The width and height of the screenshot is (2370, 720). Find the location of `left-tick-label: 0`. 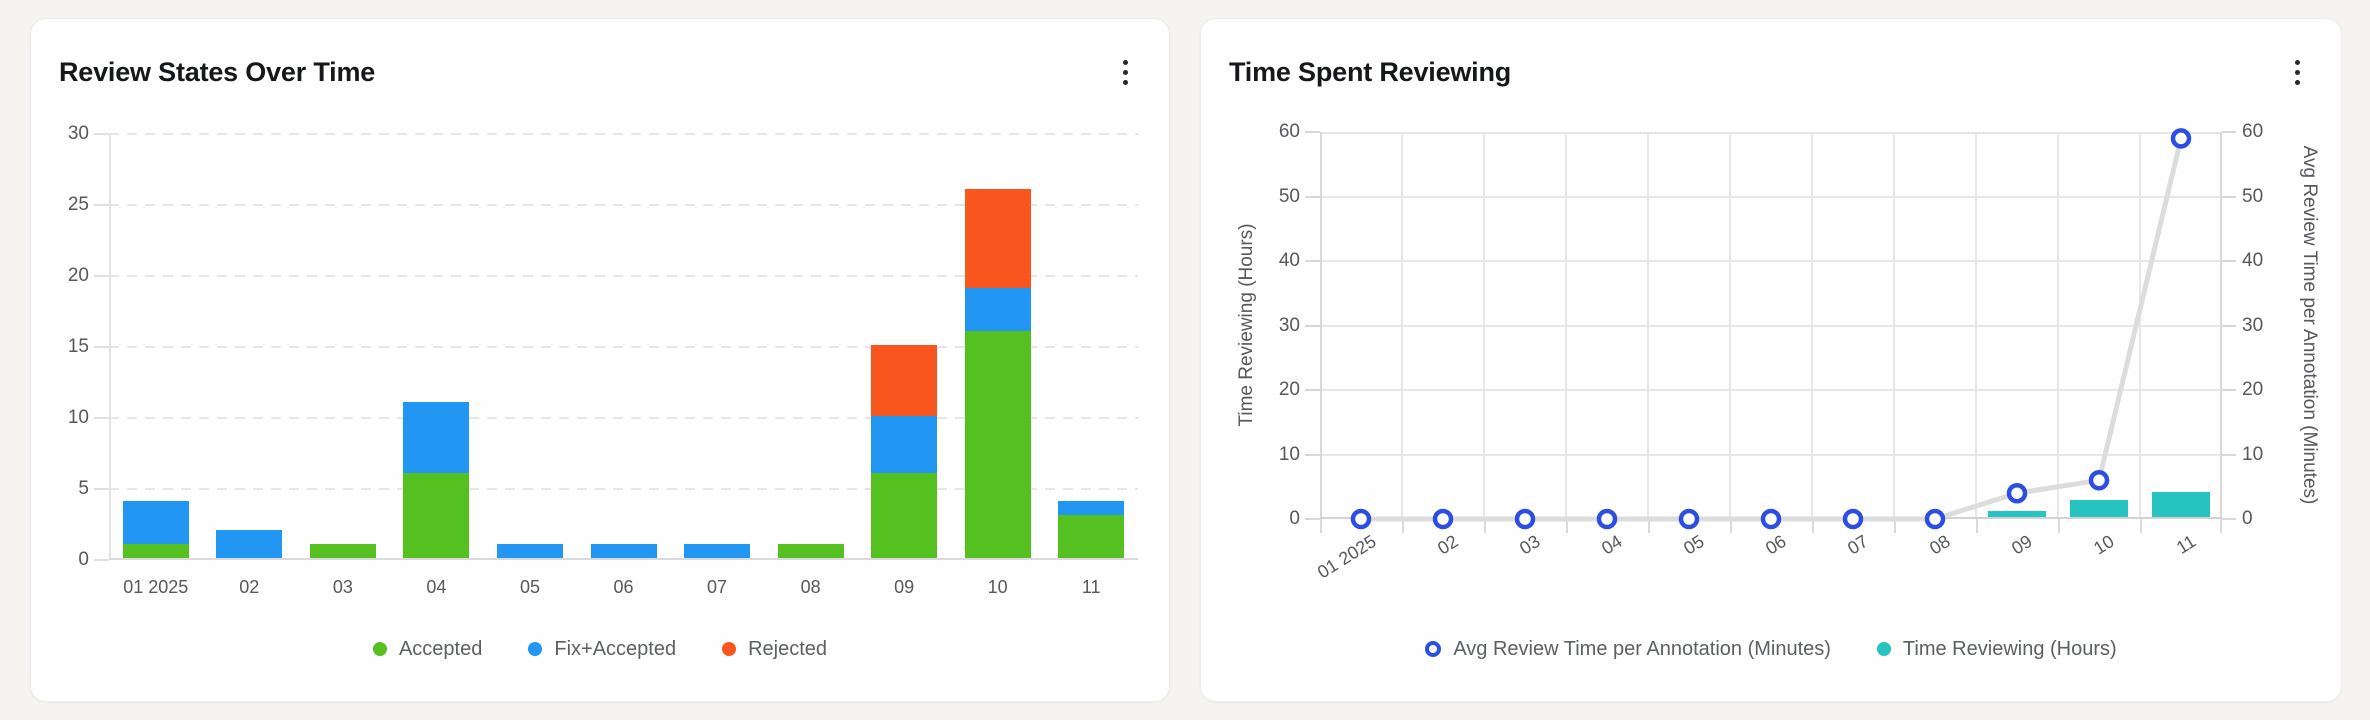

left-tick-label: 0 is located at coordinates (1294, 518).